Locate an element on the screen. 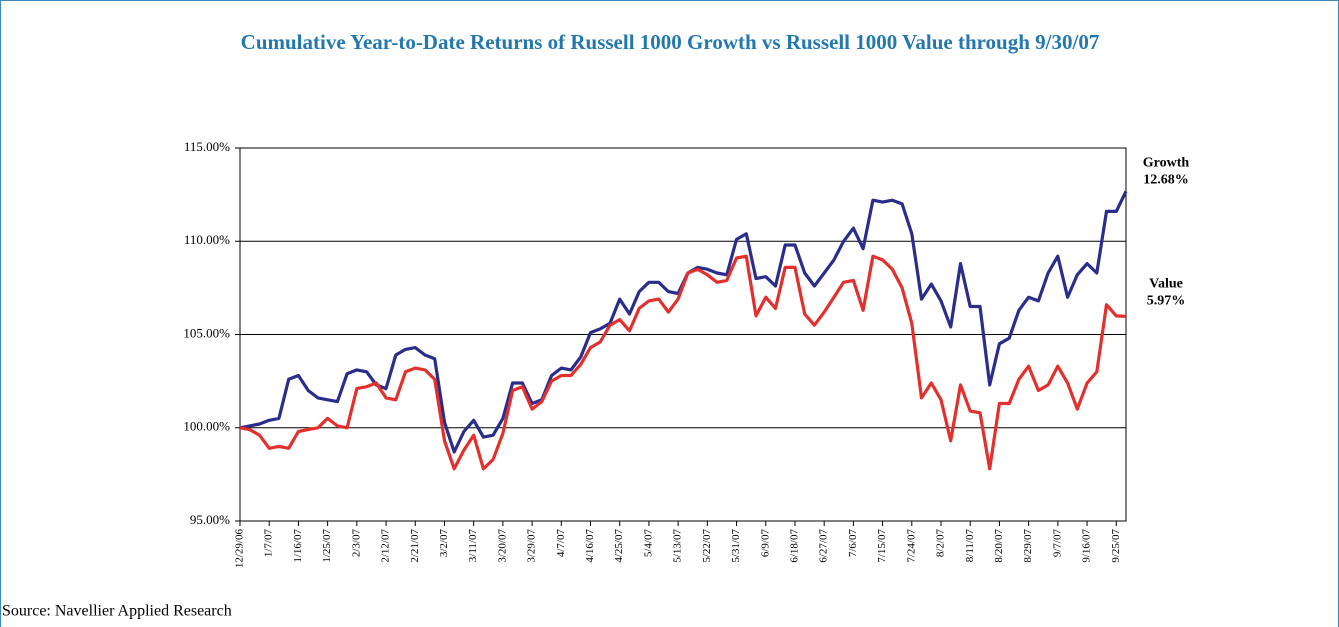 The image size is (1339, 627). end-value-label: 5.97% is located at coordinates (1166, 301).